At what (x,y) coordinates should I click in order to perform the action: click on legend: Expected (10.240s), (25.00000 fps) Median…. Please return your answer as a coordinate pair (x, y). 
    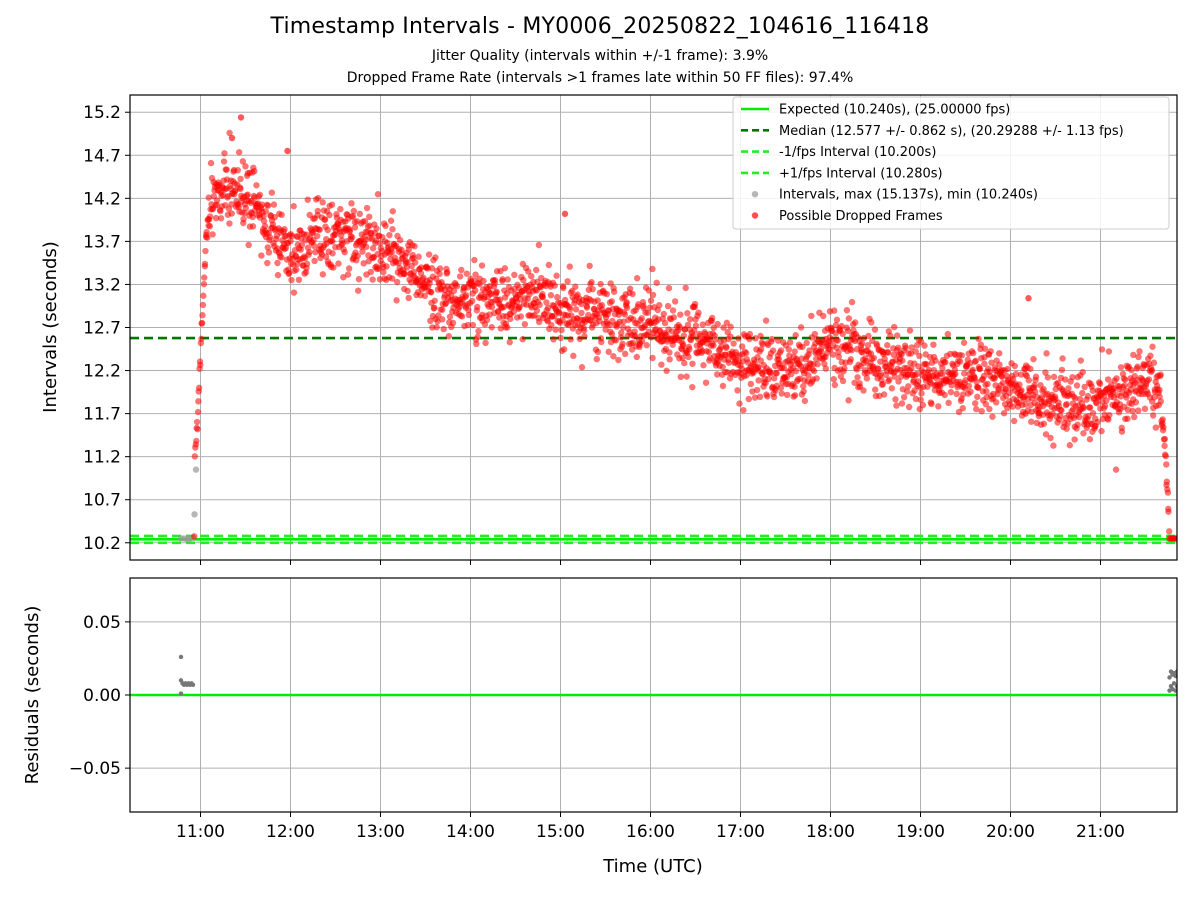
    Looking at the image, I should click on (951, 163).